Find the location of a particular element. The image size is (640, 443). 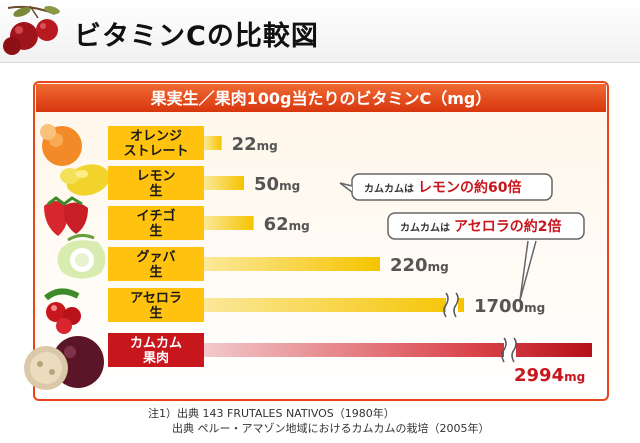

camu-camu-berry-icon is located at coordinates (31, 30).